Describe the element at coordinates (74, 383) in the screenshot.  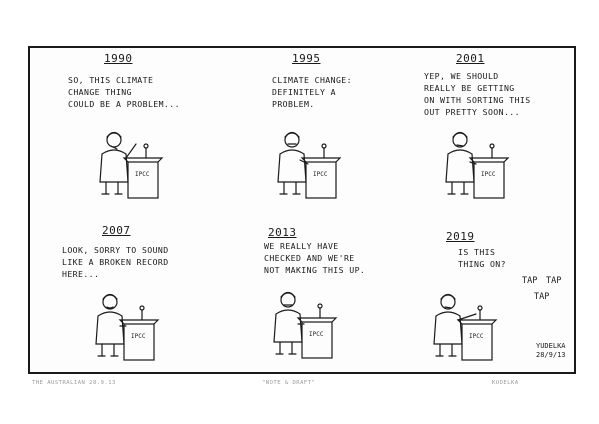
I see `footer-left: THE AUSTRALIAN 28.9.13` at that location.